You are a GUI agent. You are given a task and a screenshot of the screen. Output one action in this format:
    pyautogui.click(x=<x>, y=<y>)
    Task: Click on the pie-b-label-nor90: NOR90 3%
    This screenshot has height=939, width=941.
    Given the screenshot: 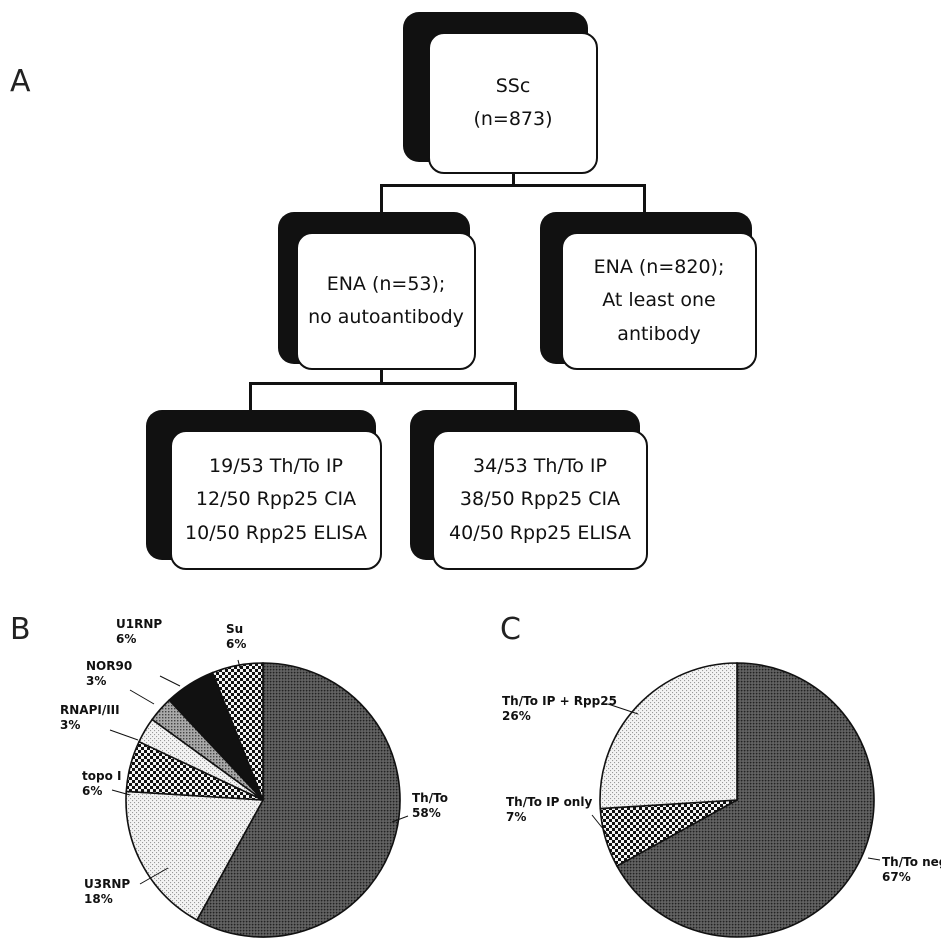 What is the action you would take?
    pyautogui.click(x=109, y=673)
    